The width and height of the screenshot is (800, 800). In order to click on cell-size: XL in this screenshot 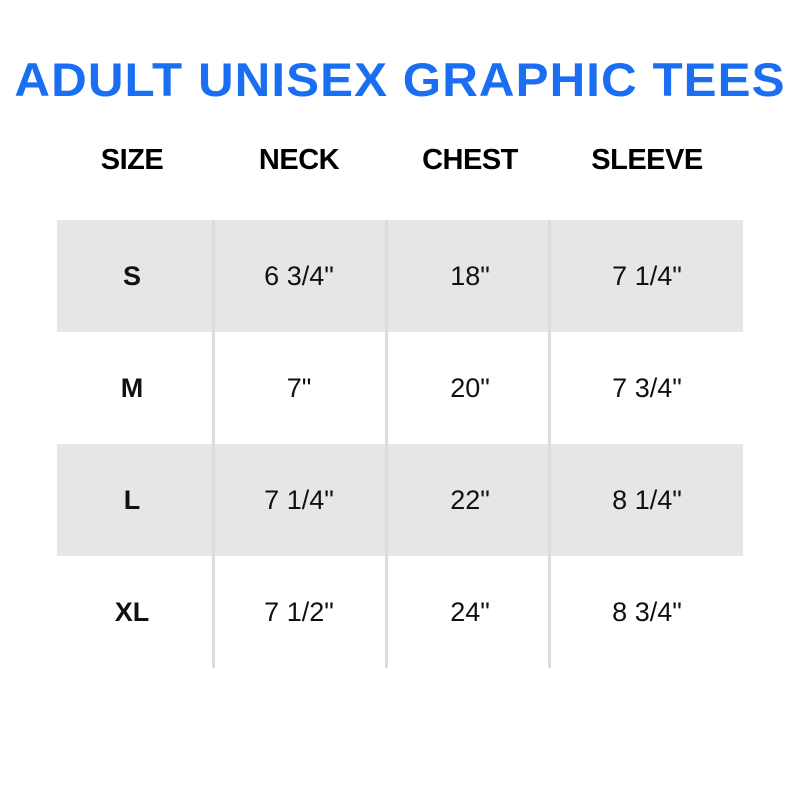, I will do `click(132, 612)`.